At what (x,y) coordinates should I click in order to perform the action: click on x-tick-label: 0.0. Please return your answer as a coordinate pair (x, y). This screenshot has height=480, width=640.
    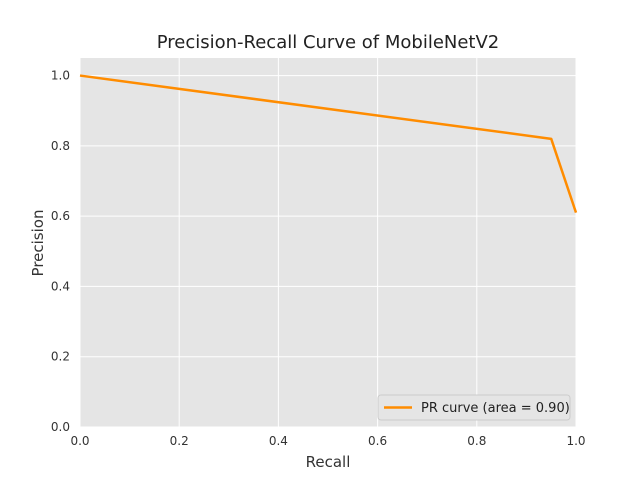
    Looking at the image, I should click on (79, 441).